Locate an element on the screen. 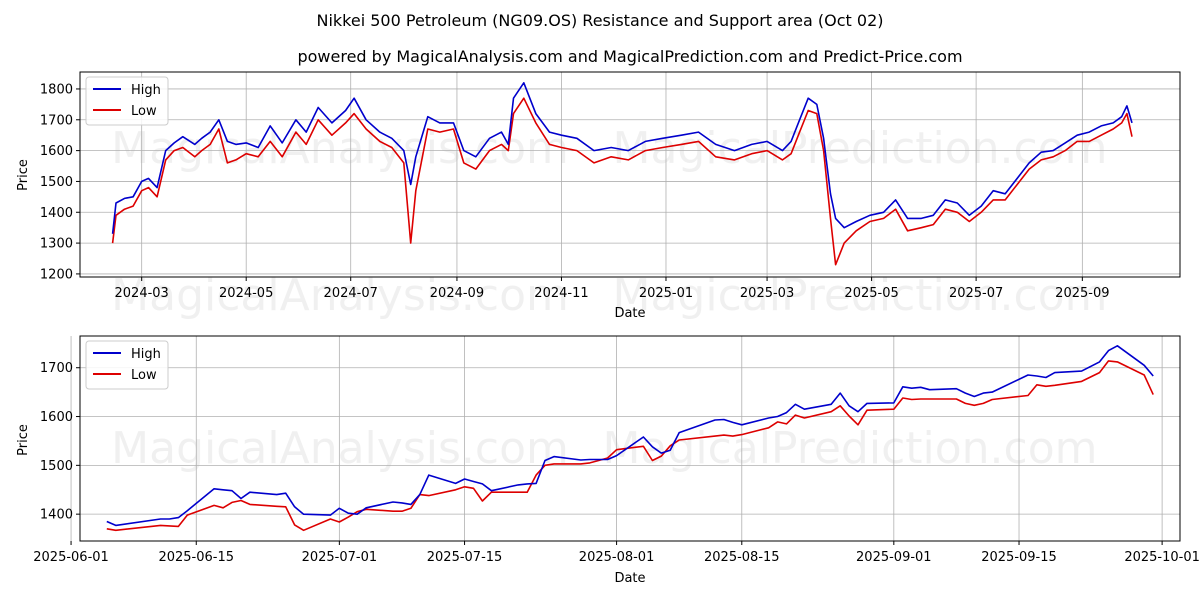 The width and height of the screenshot is (1200, 600). legend-low-label-bottom: Low is located at coordinates (144, 375).